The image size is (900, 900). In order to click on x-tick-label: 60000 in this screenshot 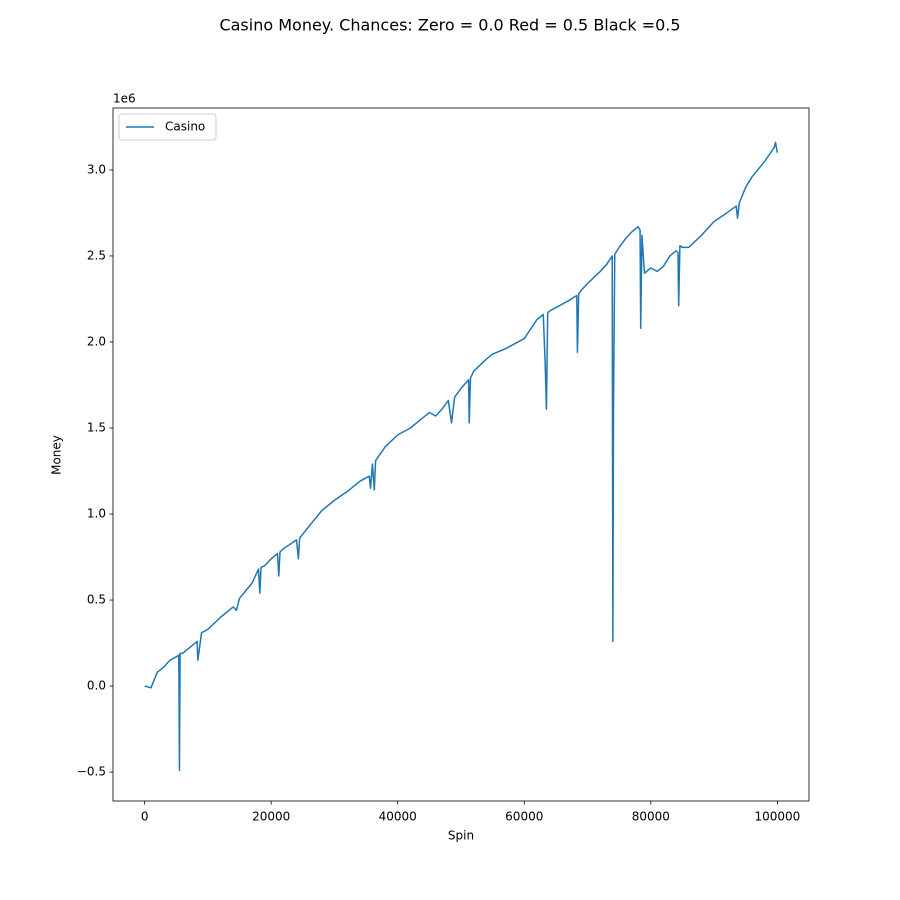, I will do `click(524, 817)`.